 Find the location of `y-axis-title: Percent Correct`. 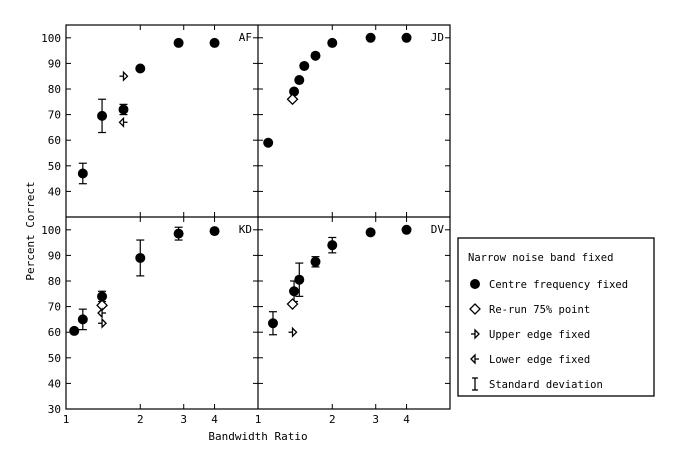

y-axis-title: Percent Correct is located at coordinates (30, 230).